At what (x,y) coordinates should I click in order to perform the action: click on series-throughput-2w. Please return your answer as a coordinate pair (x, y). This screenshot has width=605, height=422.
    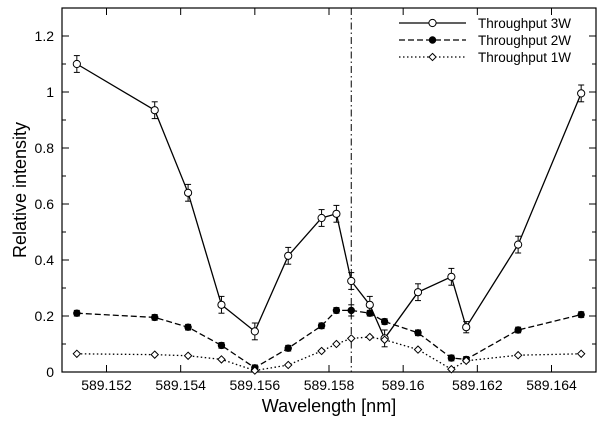
    Looking at the image, I should click on (329, 338).